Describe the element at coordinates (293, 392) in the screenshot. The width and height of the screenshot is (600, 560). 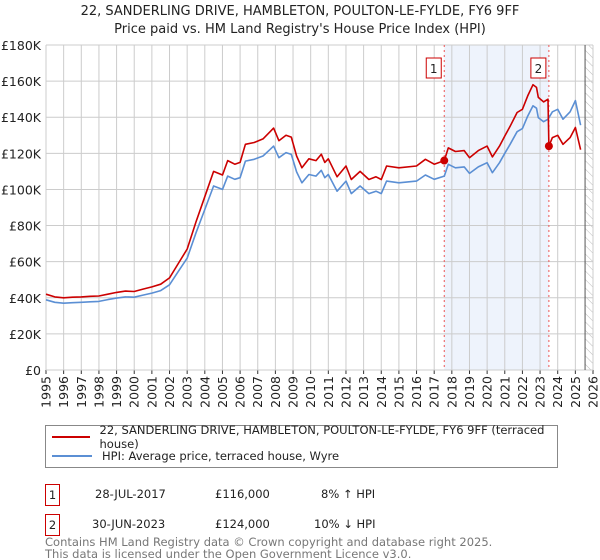
I see `x-tick-label: 2009` at that location.